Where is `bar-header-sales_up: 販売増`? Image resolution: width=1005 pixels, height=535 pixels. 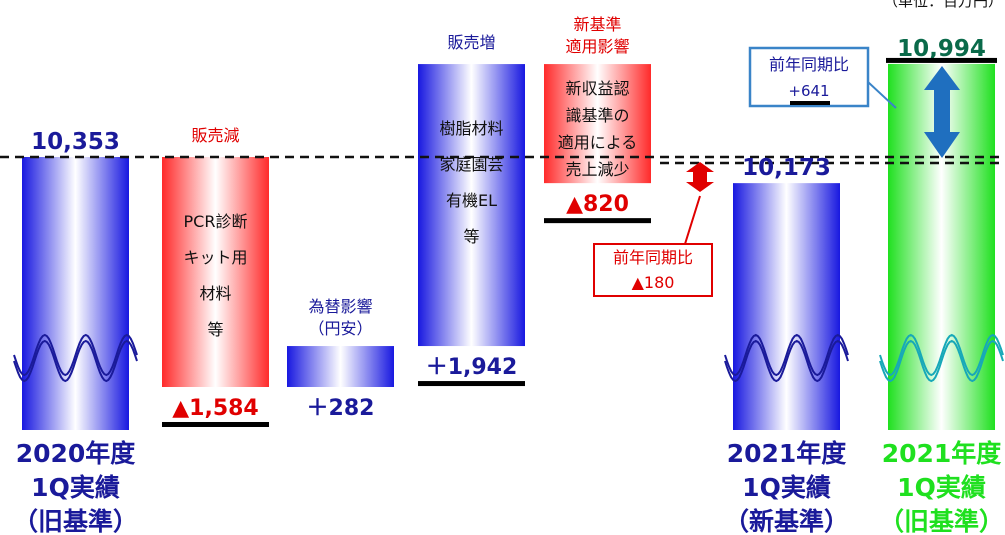
bar-header-sales_up: 販売増 is located at coordinates (471, 42).